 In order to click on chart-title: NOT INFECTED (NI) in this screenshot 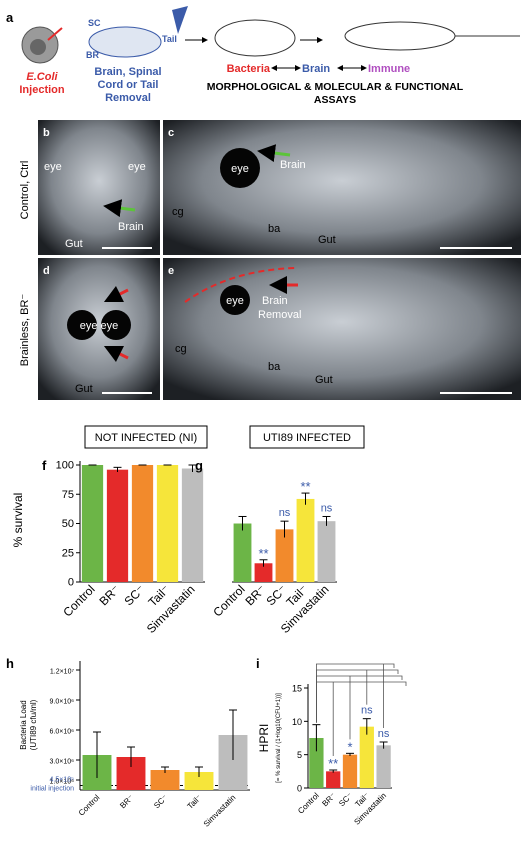, I will do `click(146, 438)`.